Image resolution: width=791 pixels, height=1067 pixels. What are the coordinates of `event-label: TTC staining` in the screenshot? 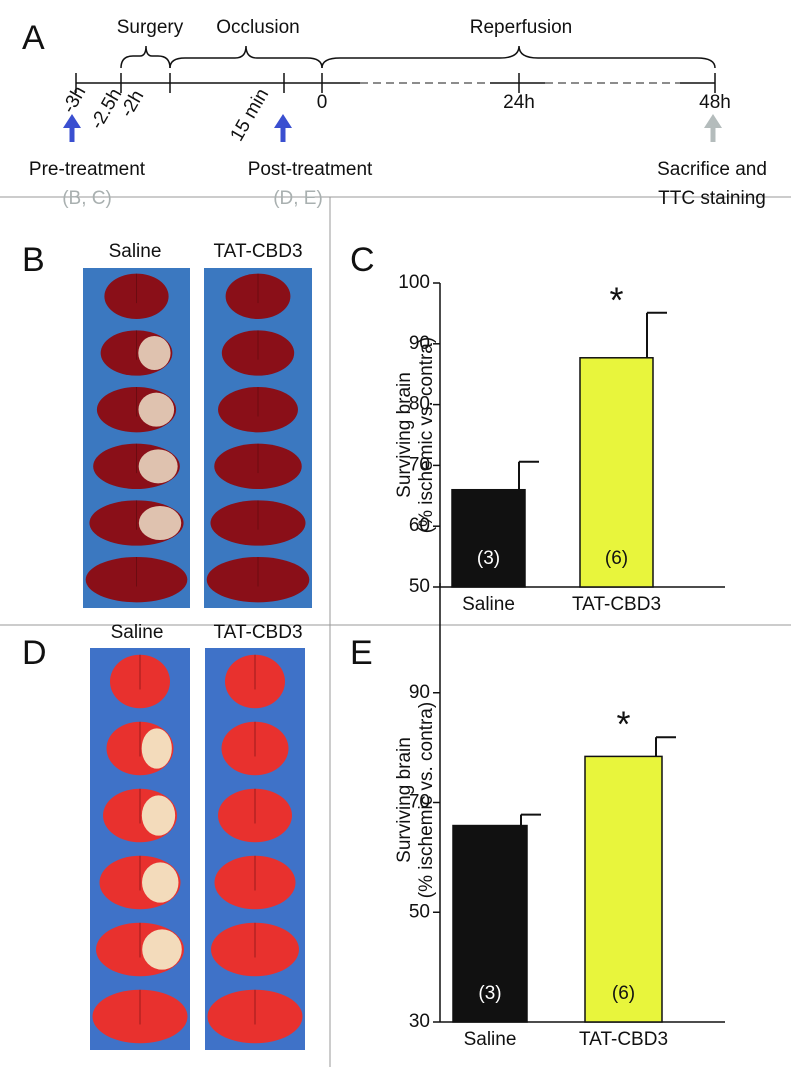 It's located at (712, 198).